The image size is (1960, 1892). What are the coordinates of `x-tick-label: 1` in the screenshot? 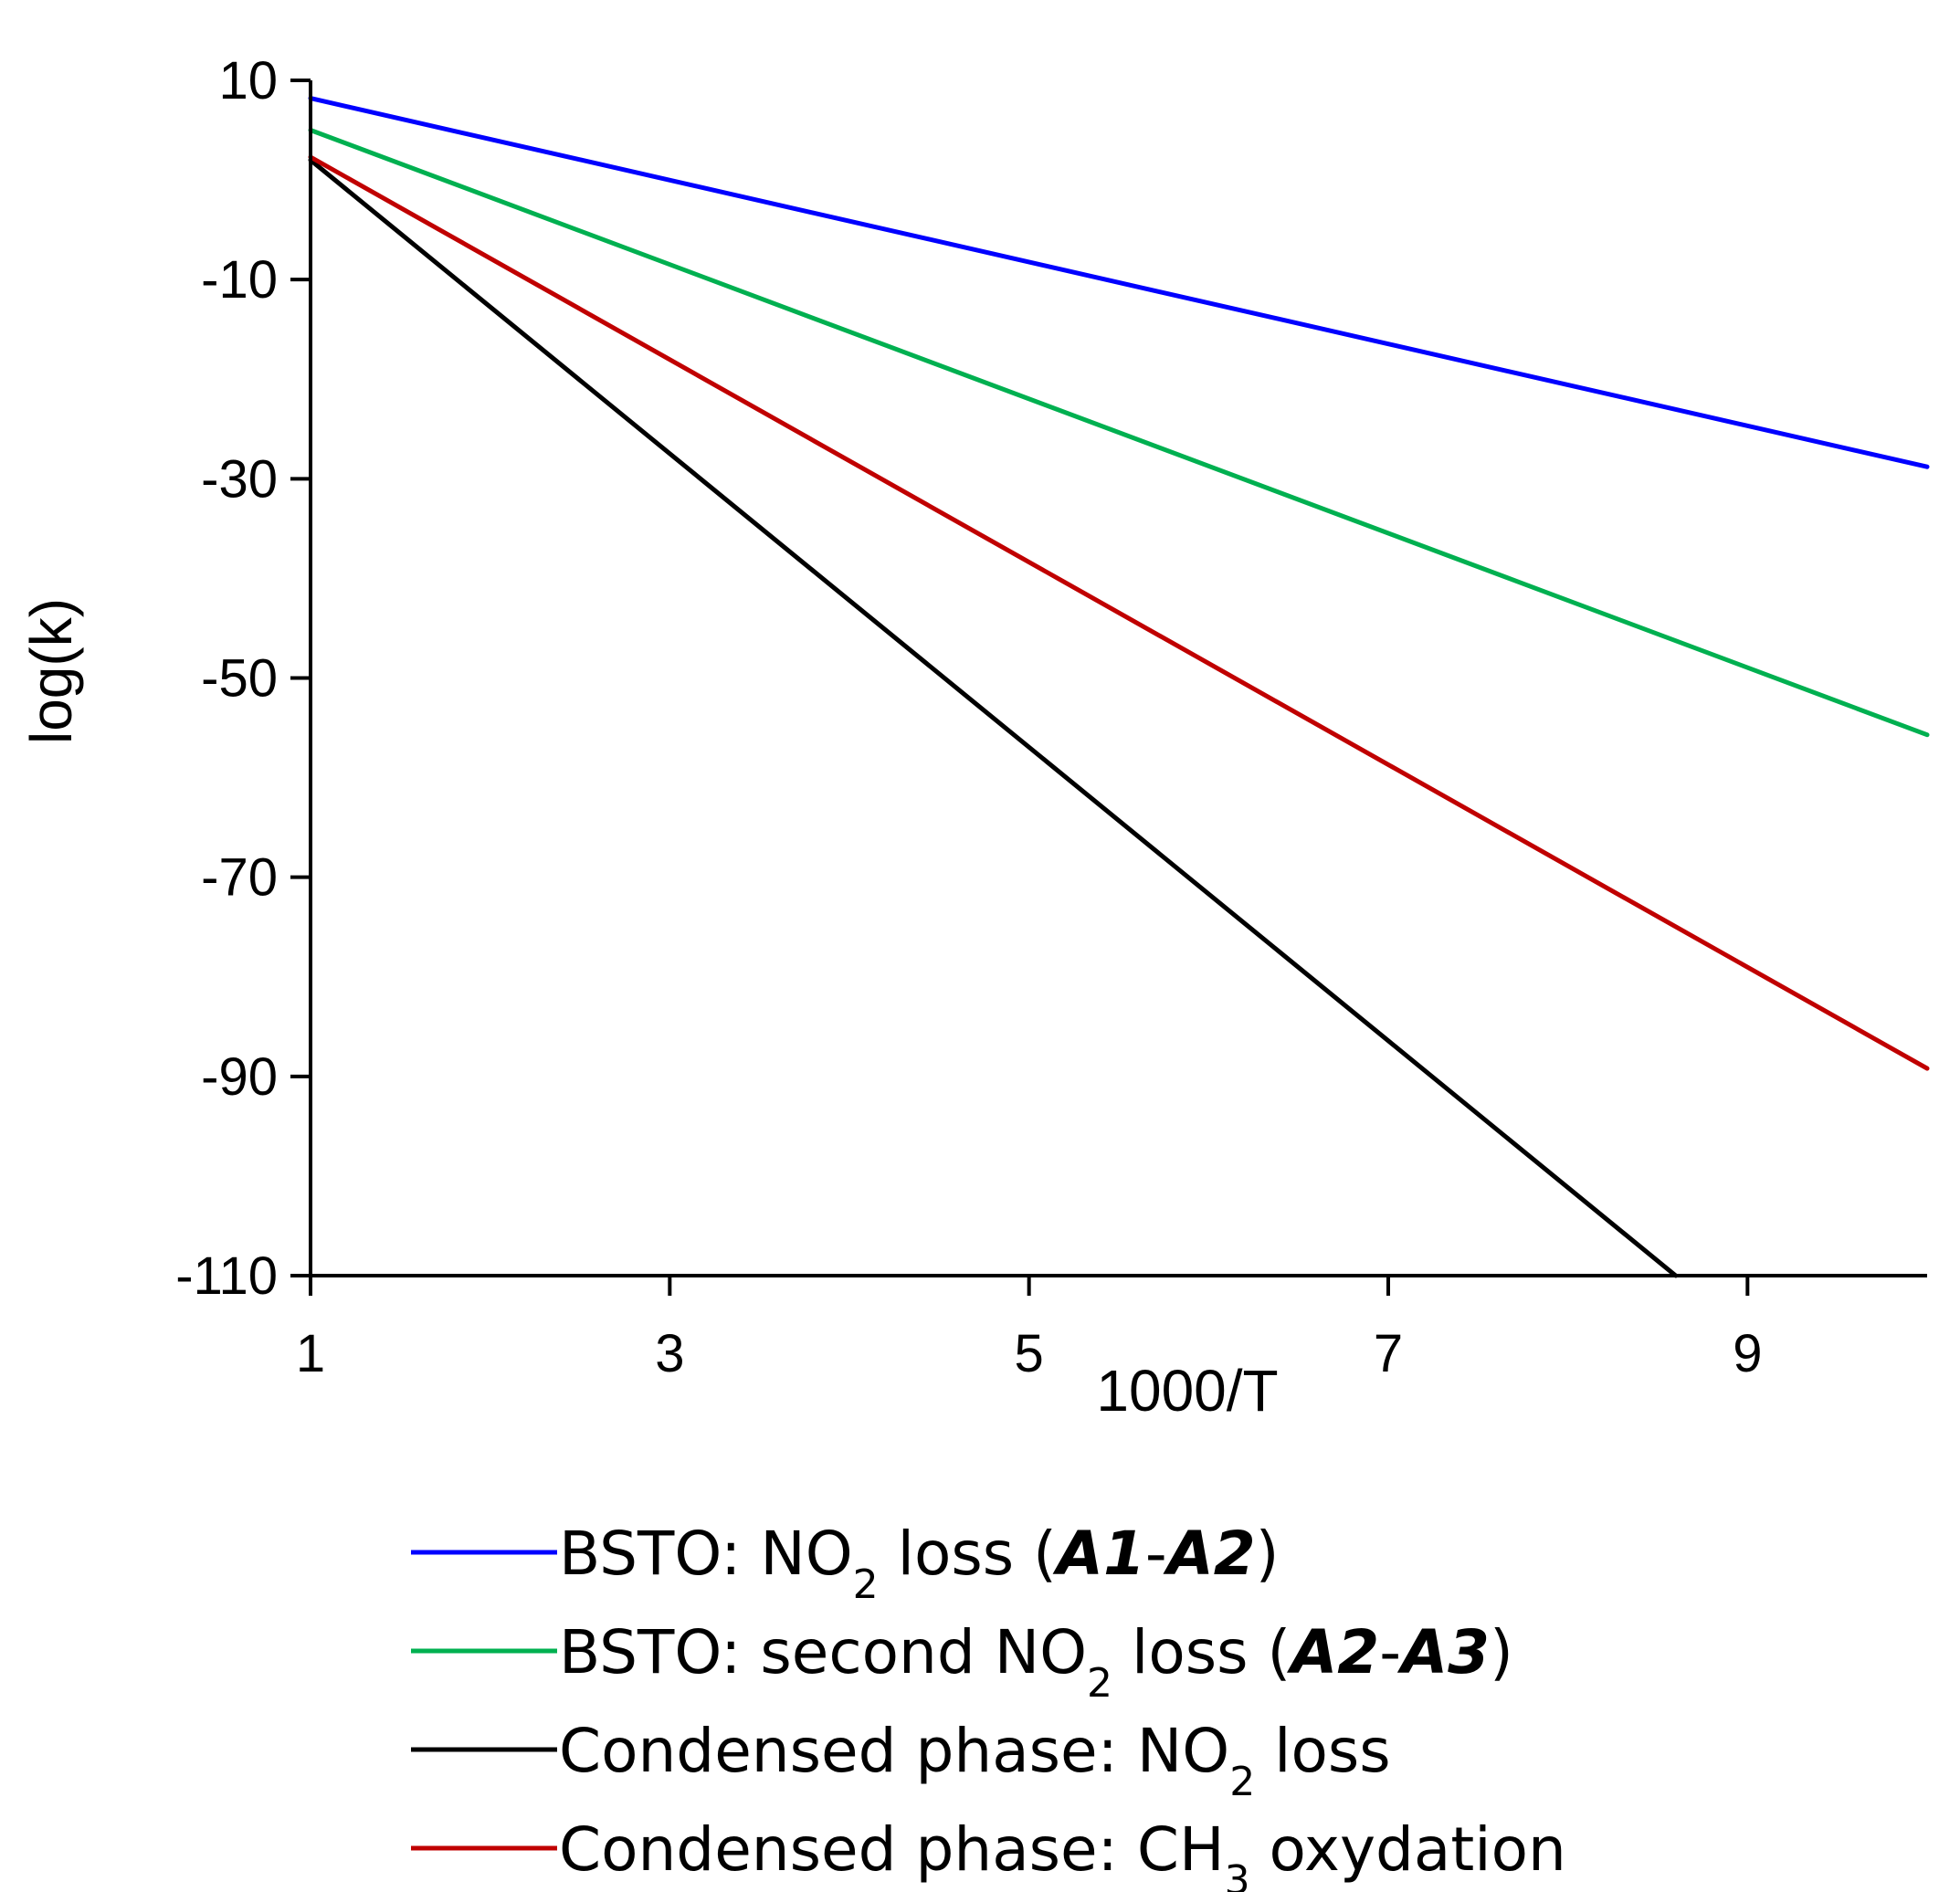 It's located at (310, 1353).